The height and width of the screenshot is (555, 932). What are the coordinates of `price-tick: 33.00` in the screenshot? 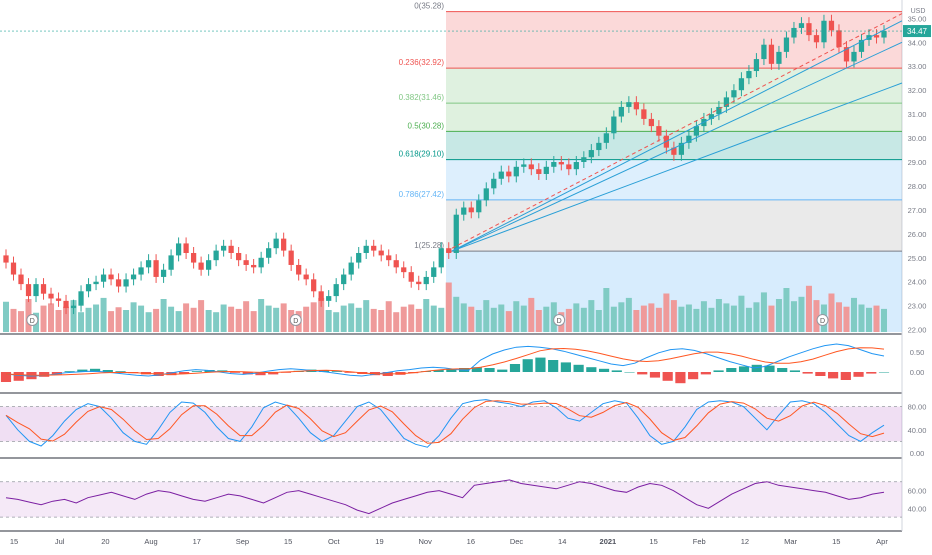 It's located at (917, 66).